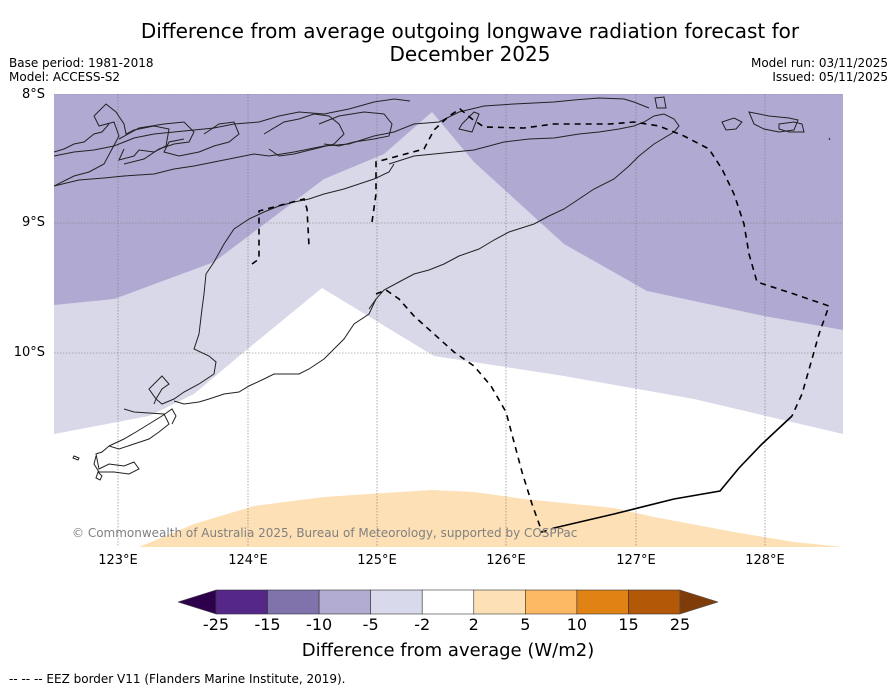 The width and height of the screenshot is (896, 690). Describe the element at coordinates (422, 624) in the screenshot. I see `colorbar-tick-label: -2` at that location.